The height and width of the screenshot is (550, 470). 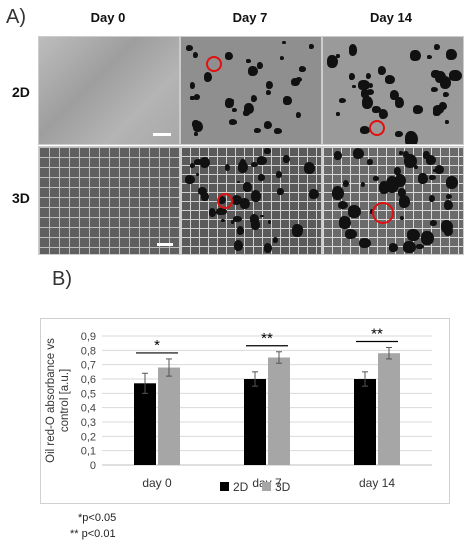 What do you see at coordinates (157, 345) in the screenshot?
I see `significance-marker: *` at bounding box center [157, 345].